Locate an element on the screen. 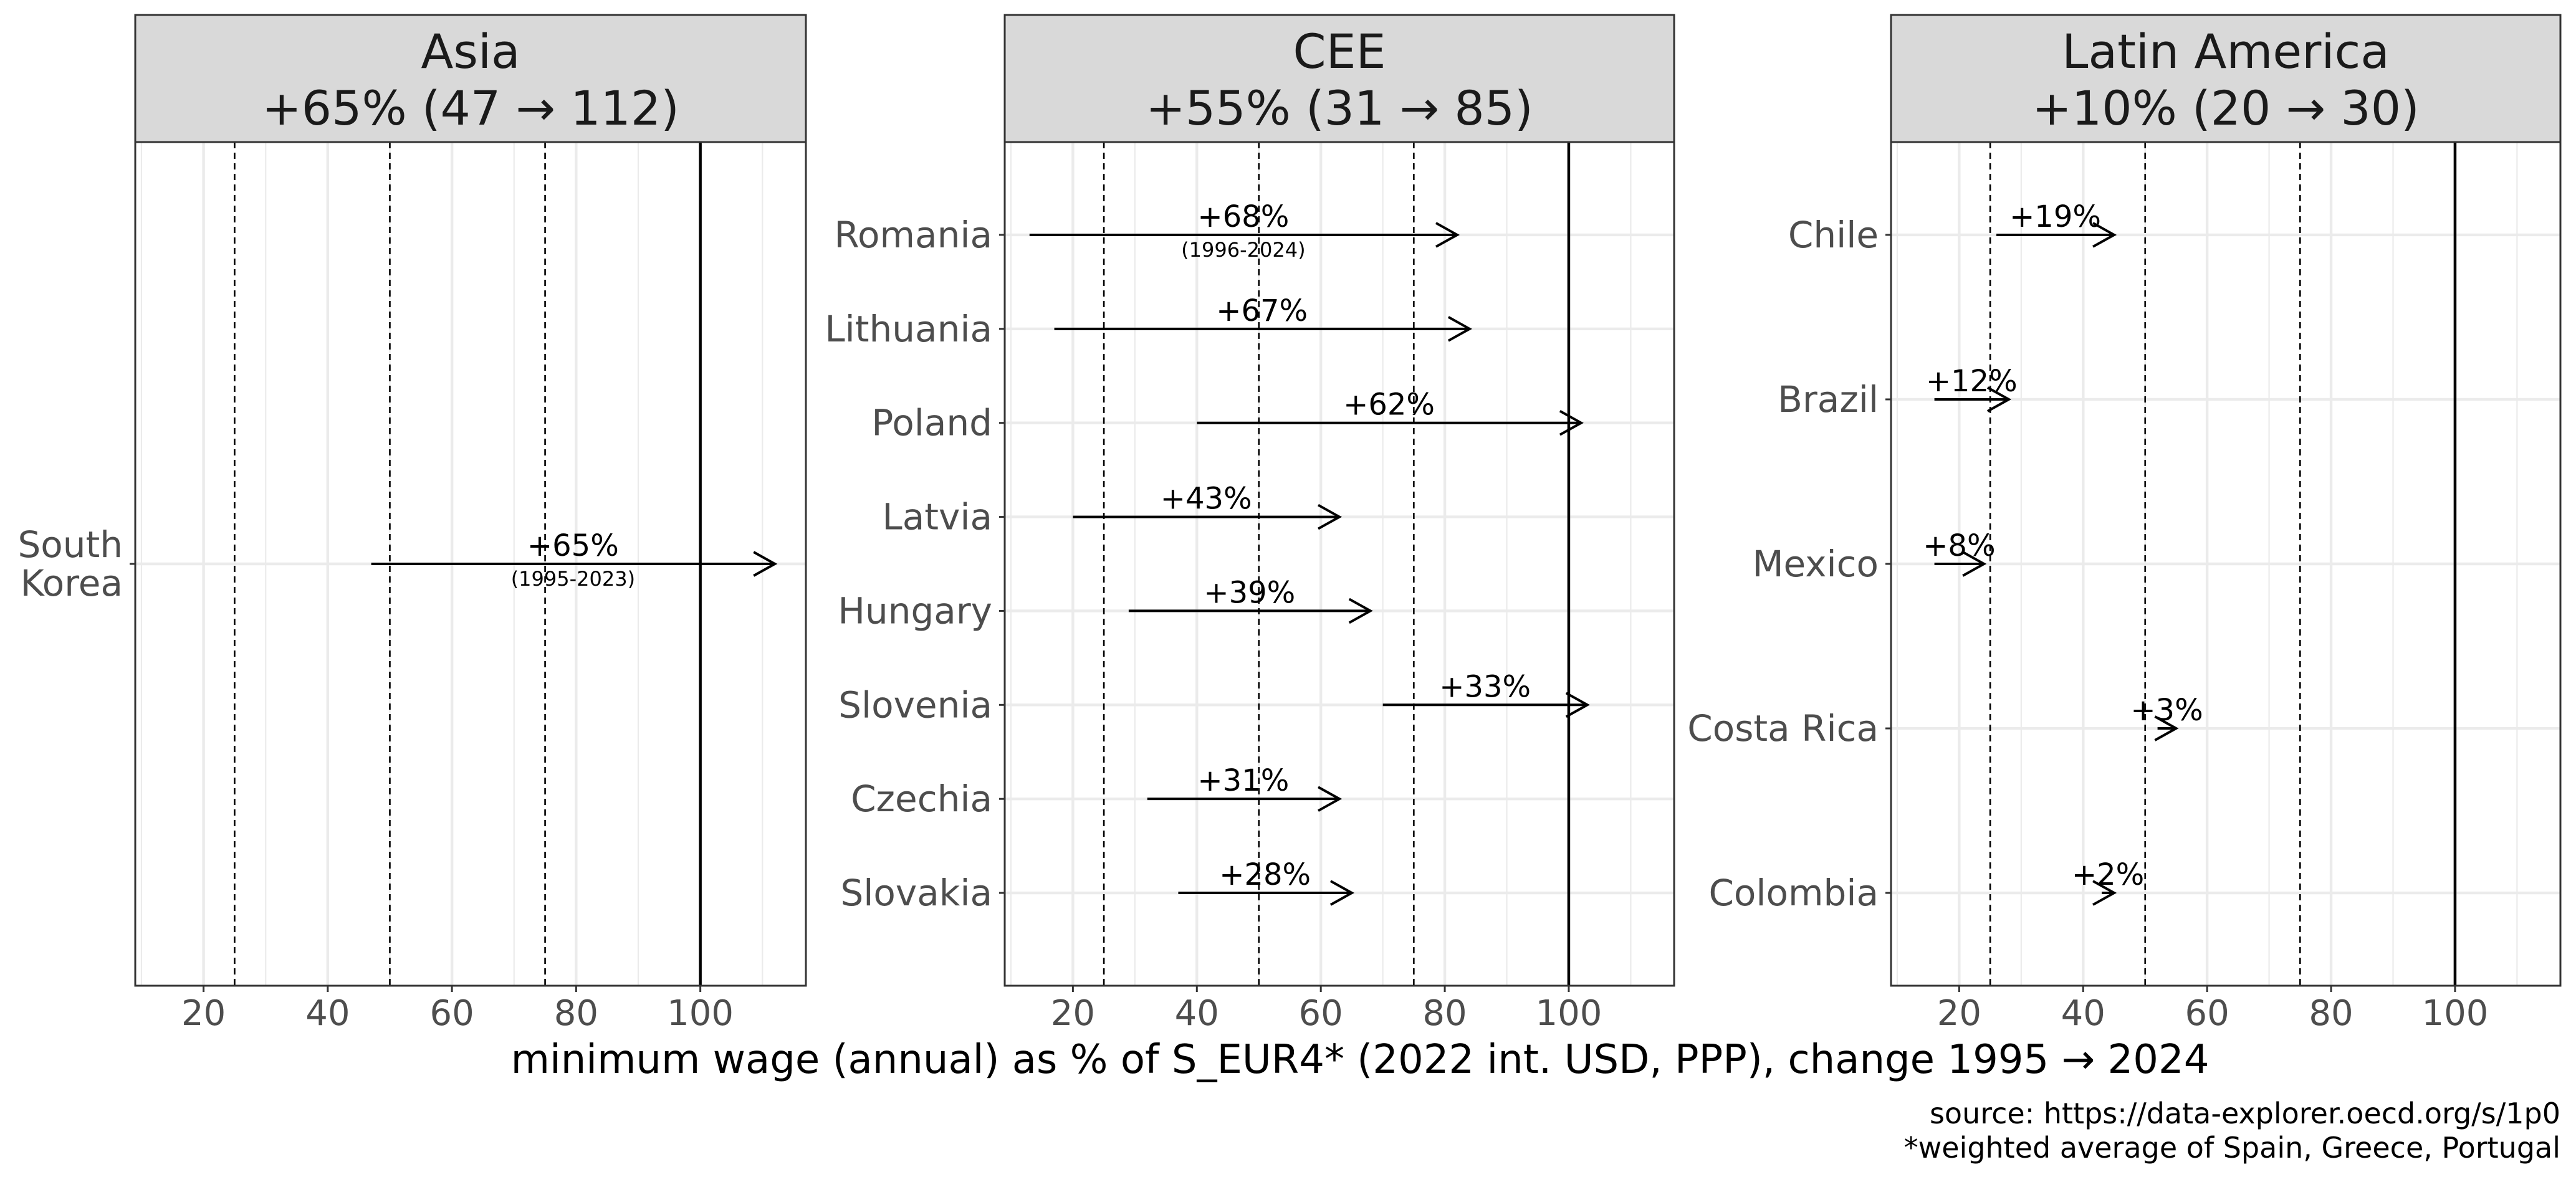 This screenshot has width=2576, height=1177. arrow-lithuania is located at coordinates (1263, 329).